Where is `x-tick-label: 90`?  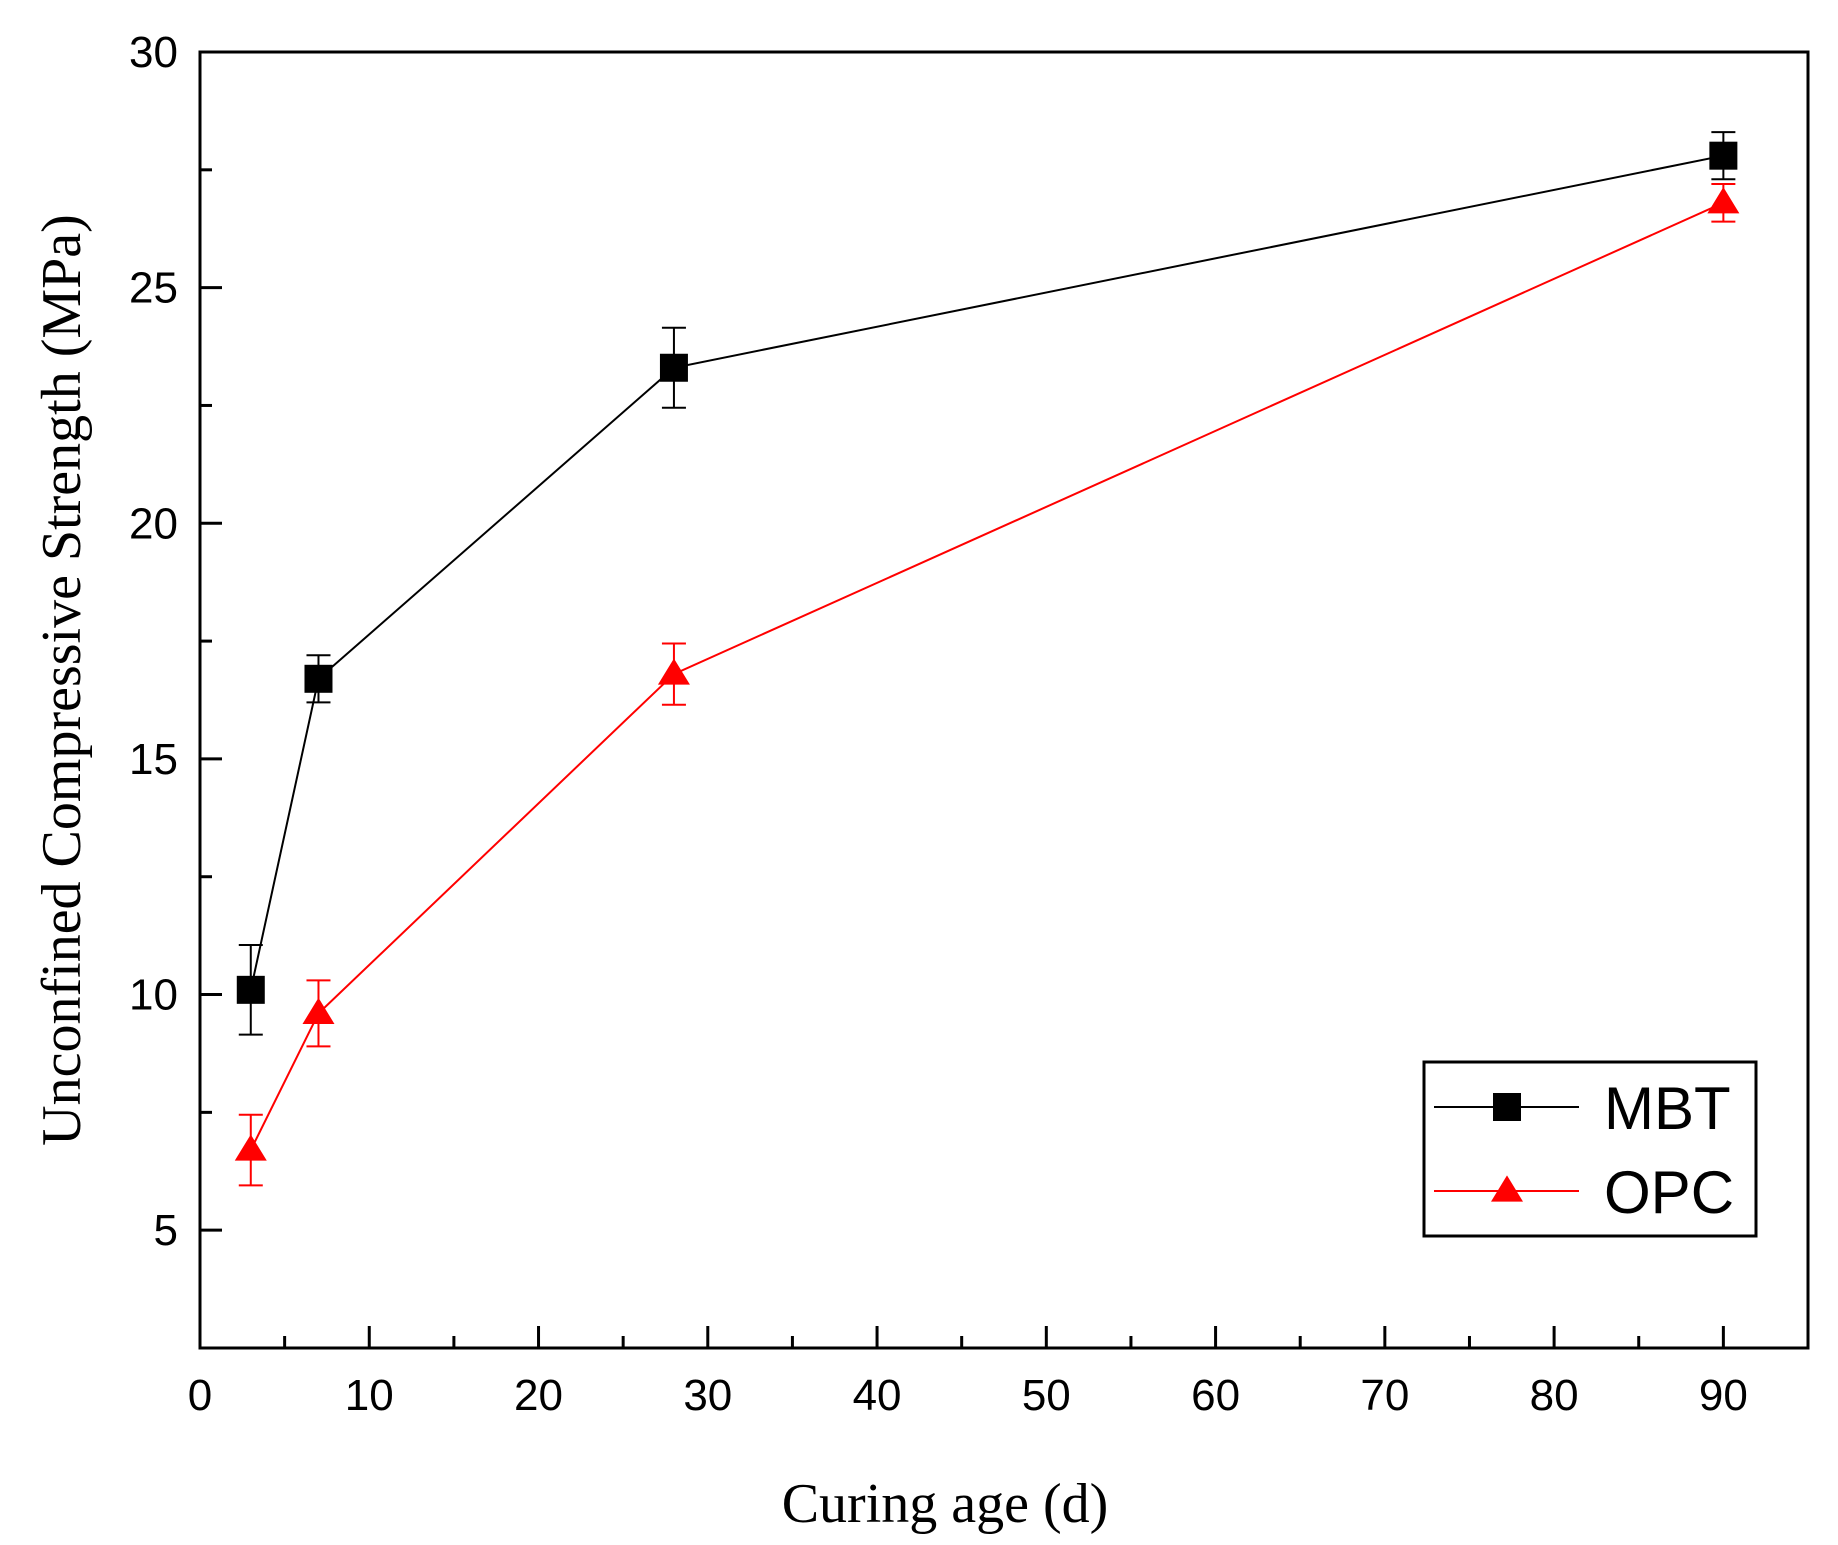
x-tick-label: 90 is located at coordinates (1723, 1395).